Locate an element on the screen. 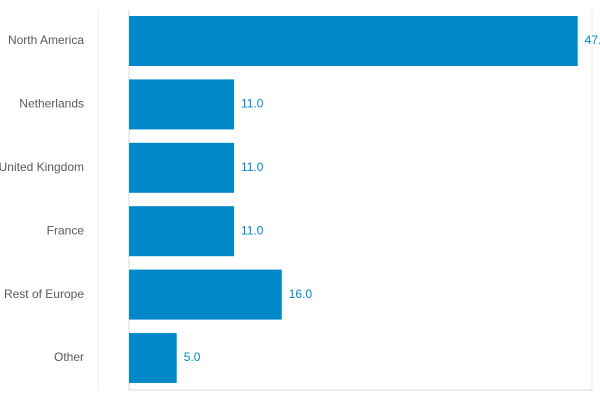  category-label: Rest of Europe is located at coordinates (44, 294).